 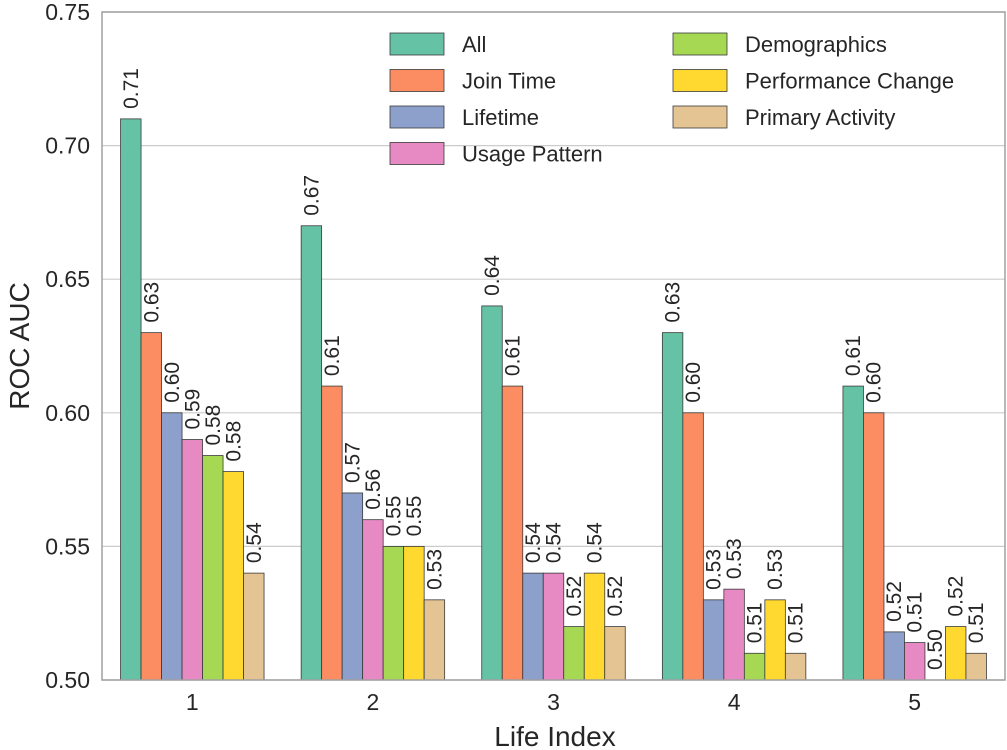 What do you see at coordinates (67, 546) in the screenshot?
I see `y-tick-label: 0.55` at bounding box center [67, 546].